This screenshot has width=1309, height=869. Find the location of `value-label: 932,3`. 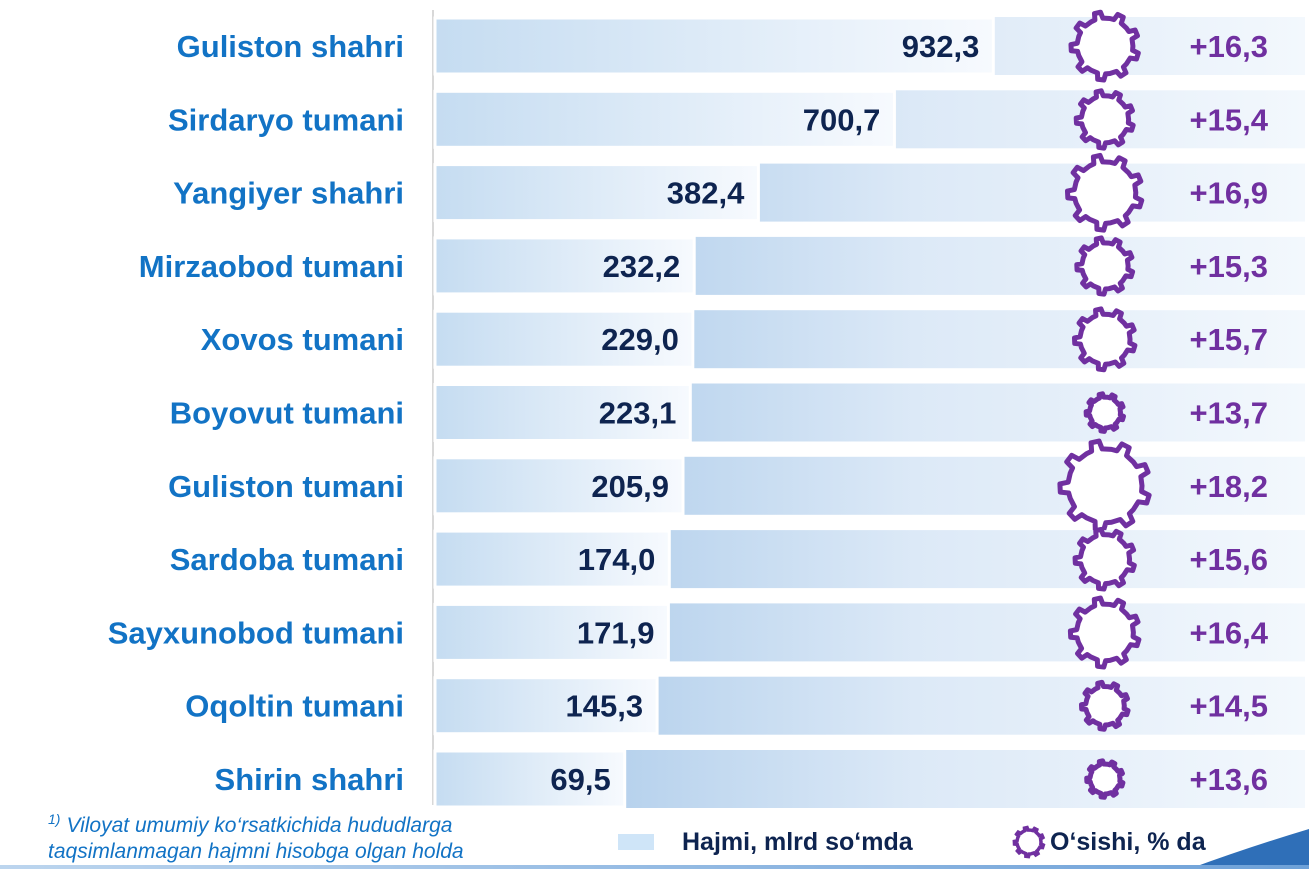

value-label: 932,3 is located at coordinates (941, 46).